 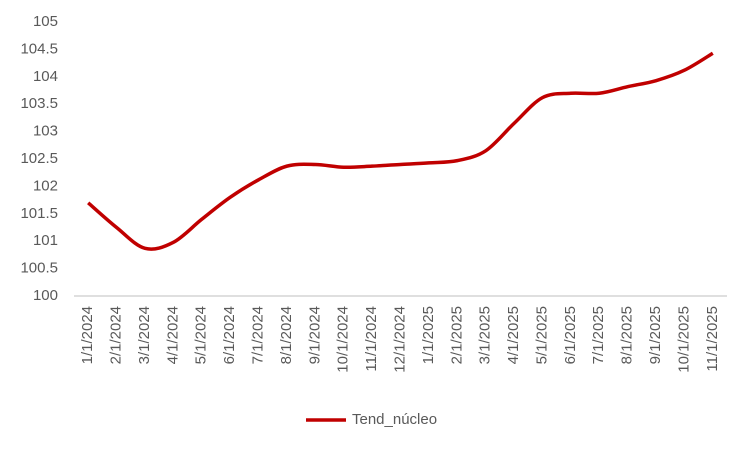 I want to click on x-tick-label: 7/1/2024, so click(x=258, y=335).